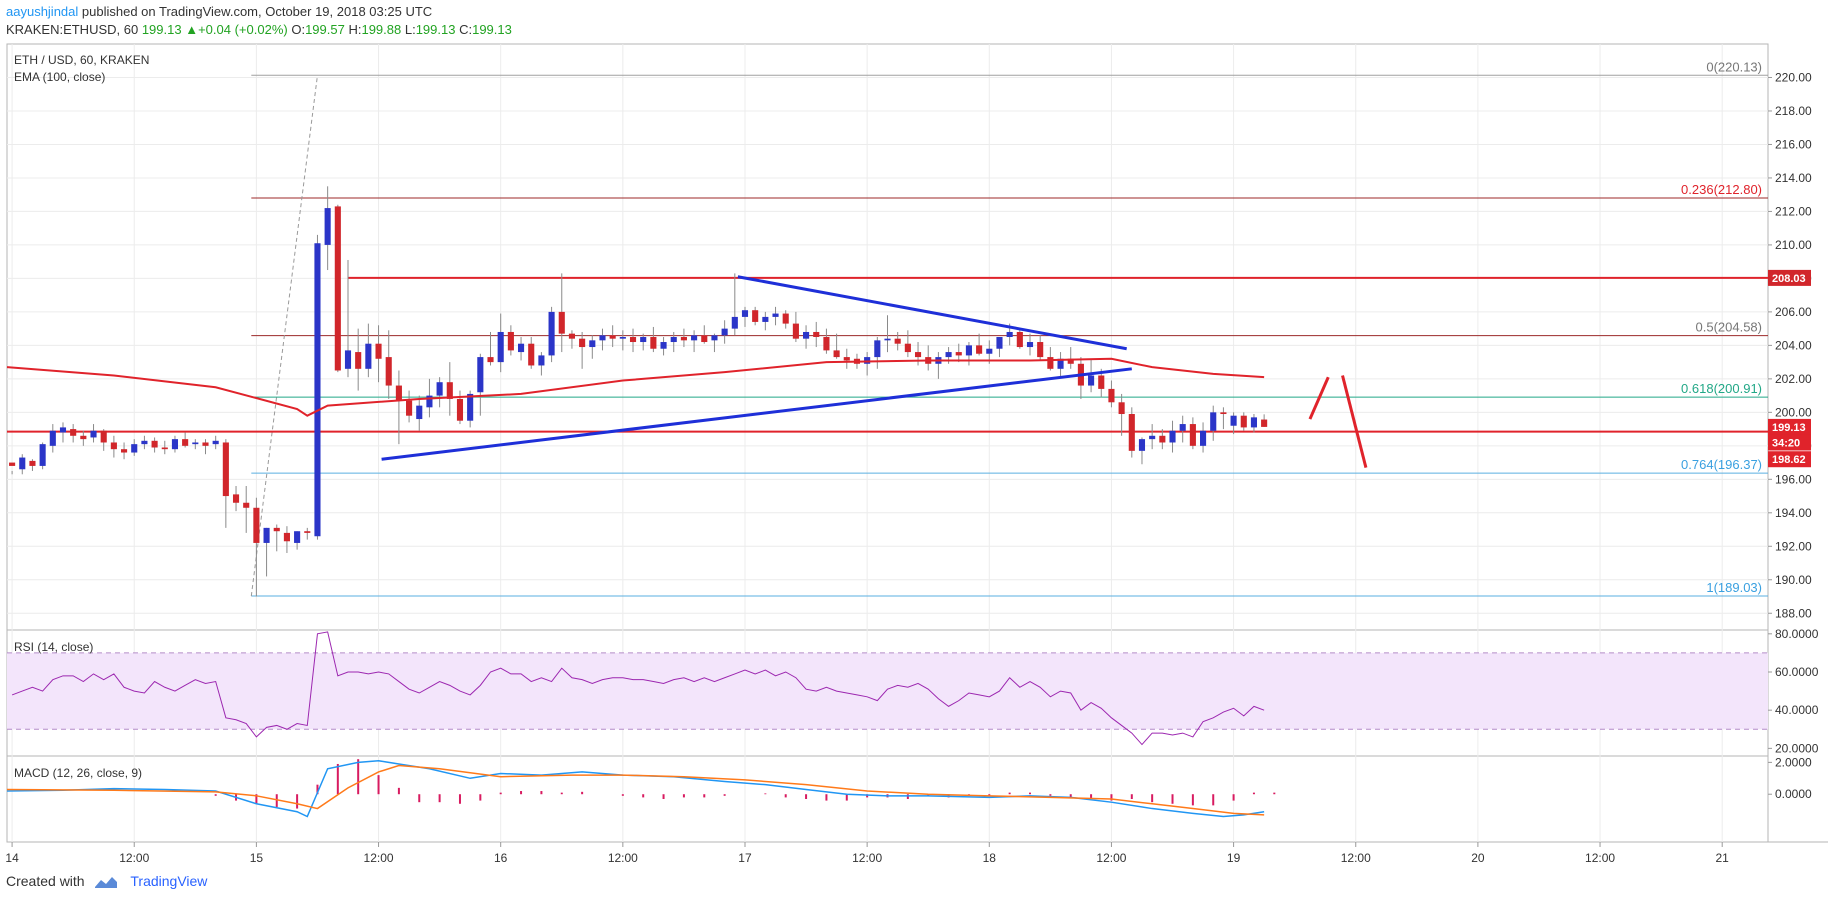  Describe the element at coordinates (1793, 613) in the screenshot. I see `price-tick-label: 188.00` at that location.